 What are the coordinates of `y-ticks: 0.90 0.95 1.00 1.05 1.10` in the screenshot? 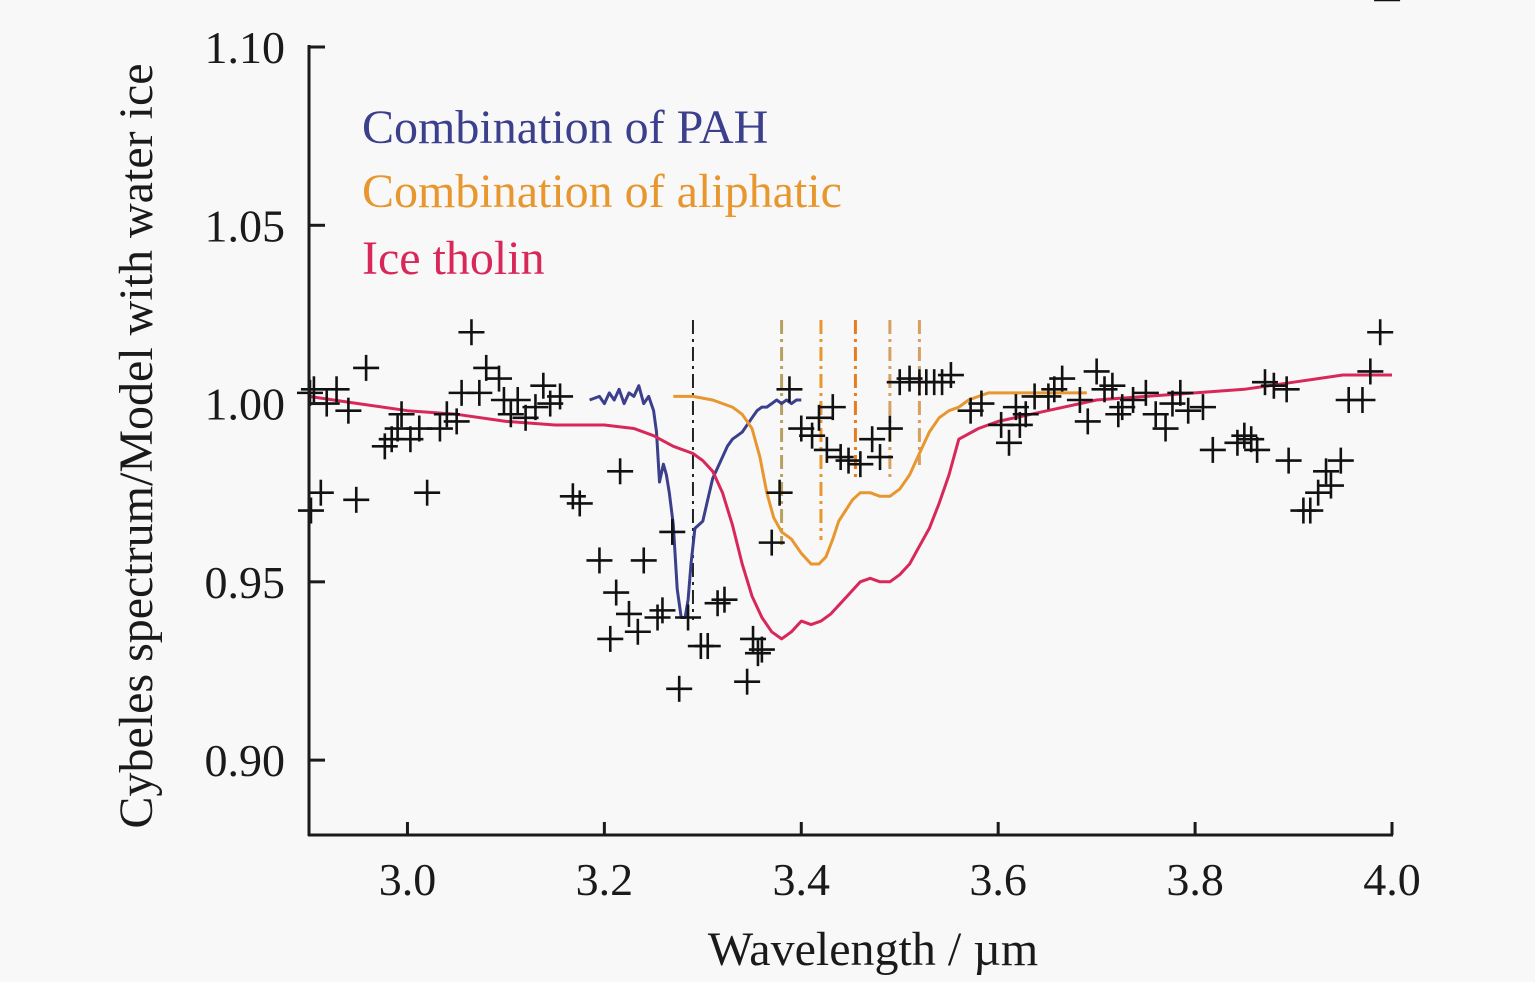 It's located at (265, 404).